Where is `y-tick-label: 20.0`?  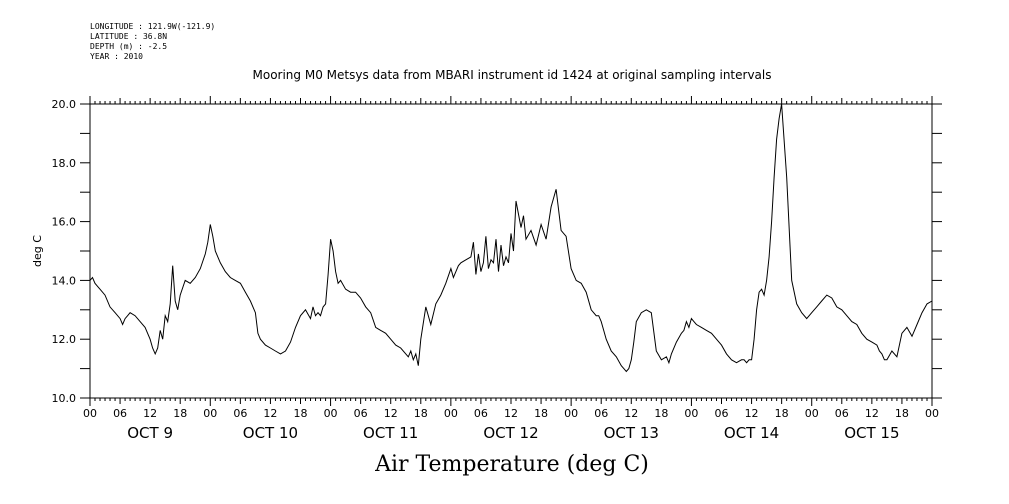 y-tick-label: 20.0 is located at coordinates (64, 104).